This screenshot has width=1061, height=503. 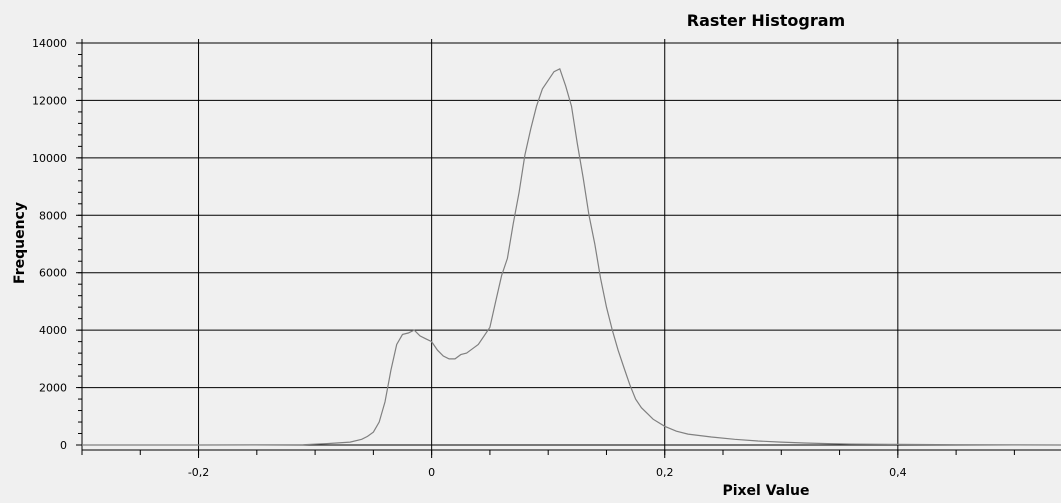 What do you see at coordinates (53, 215) in the screenshot?
I see `y-tick-label: 8000` at bounding box center [53, 215].